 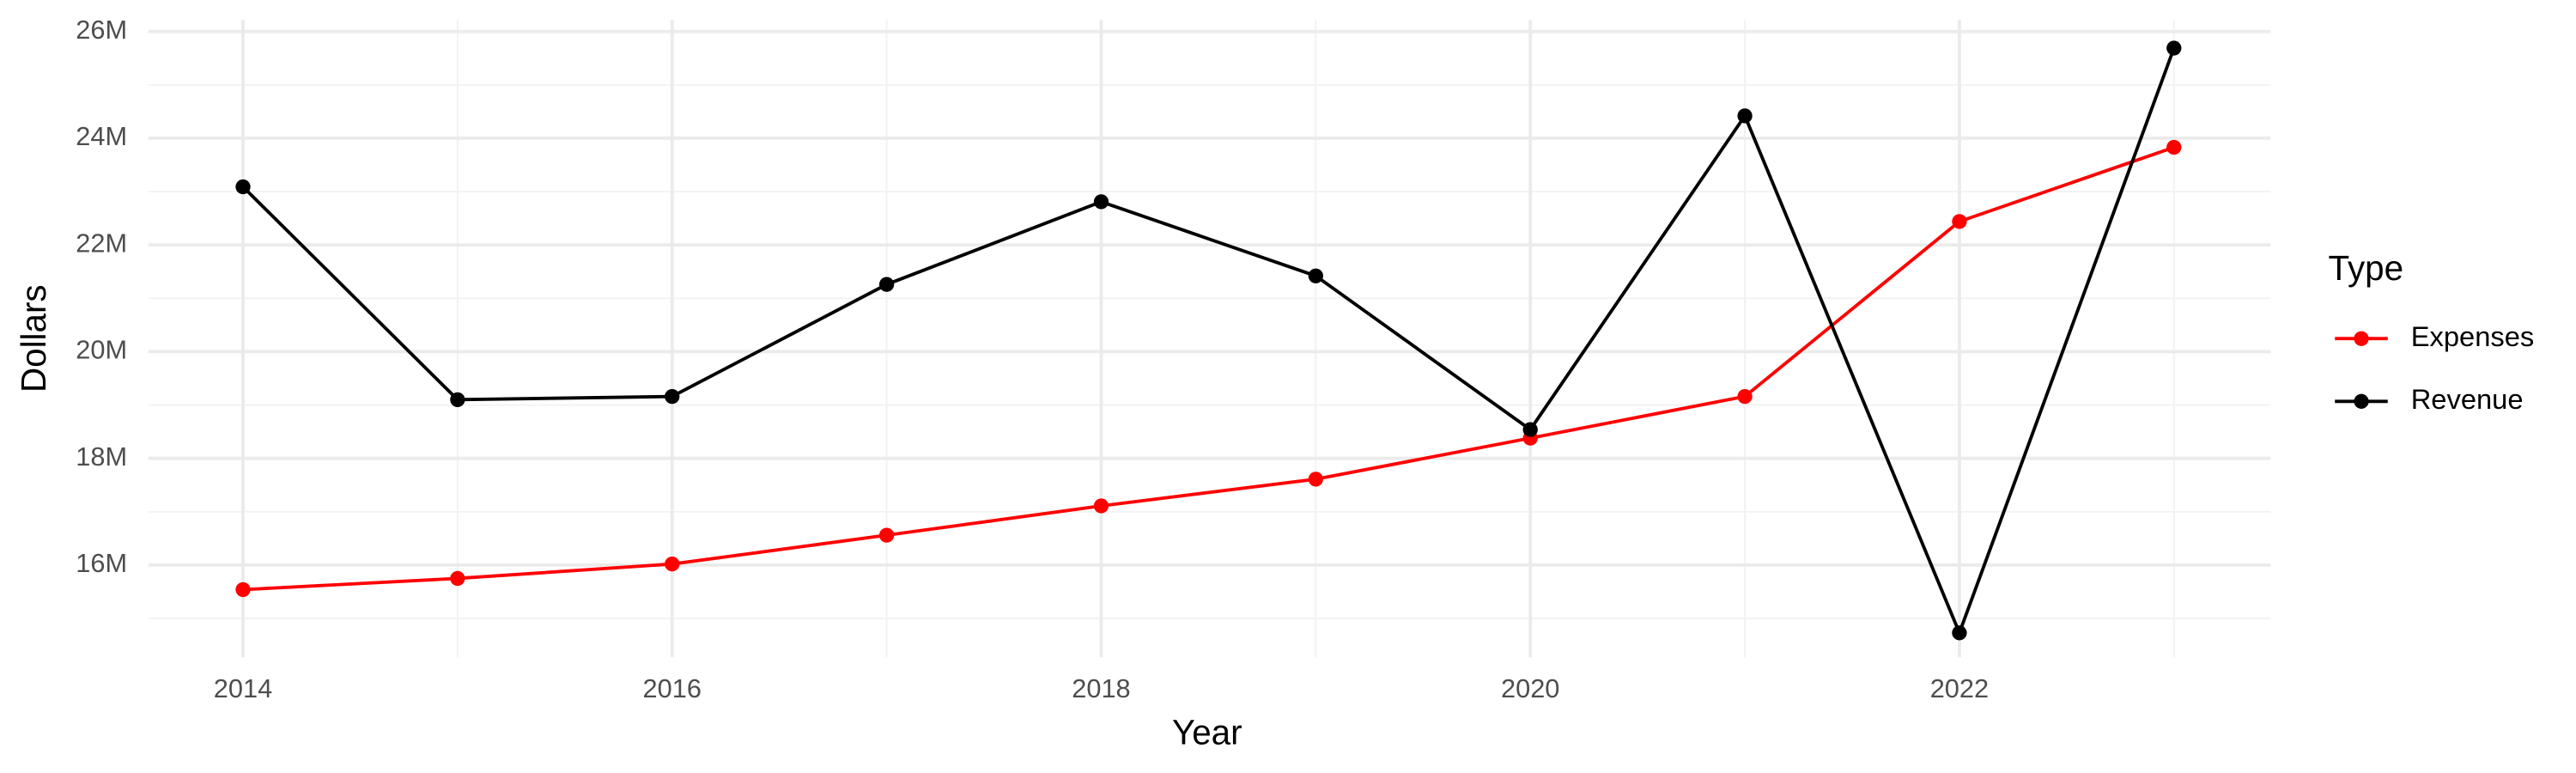 What do you see at coordinates (1101, 688) in the screenshot?
I see `x-tick-label: 2018` at bounding box center [1101, 688].